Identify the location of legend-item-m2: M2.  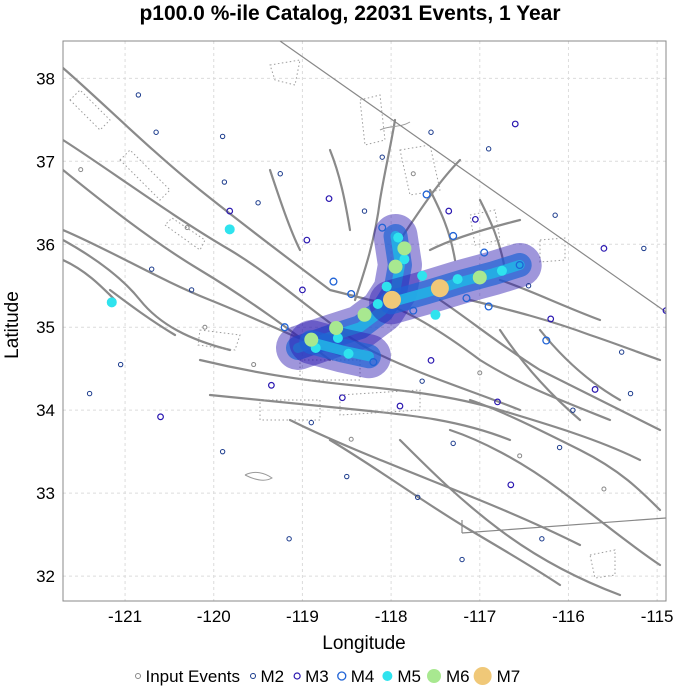
(267, 676).